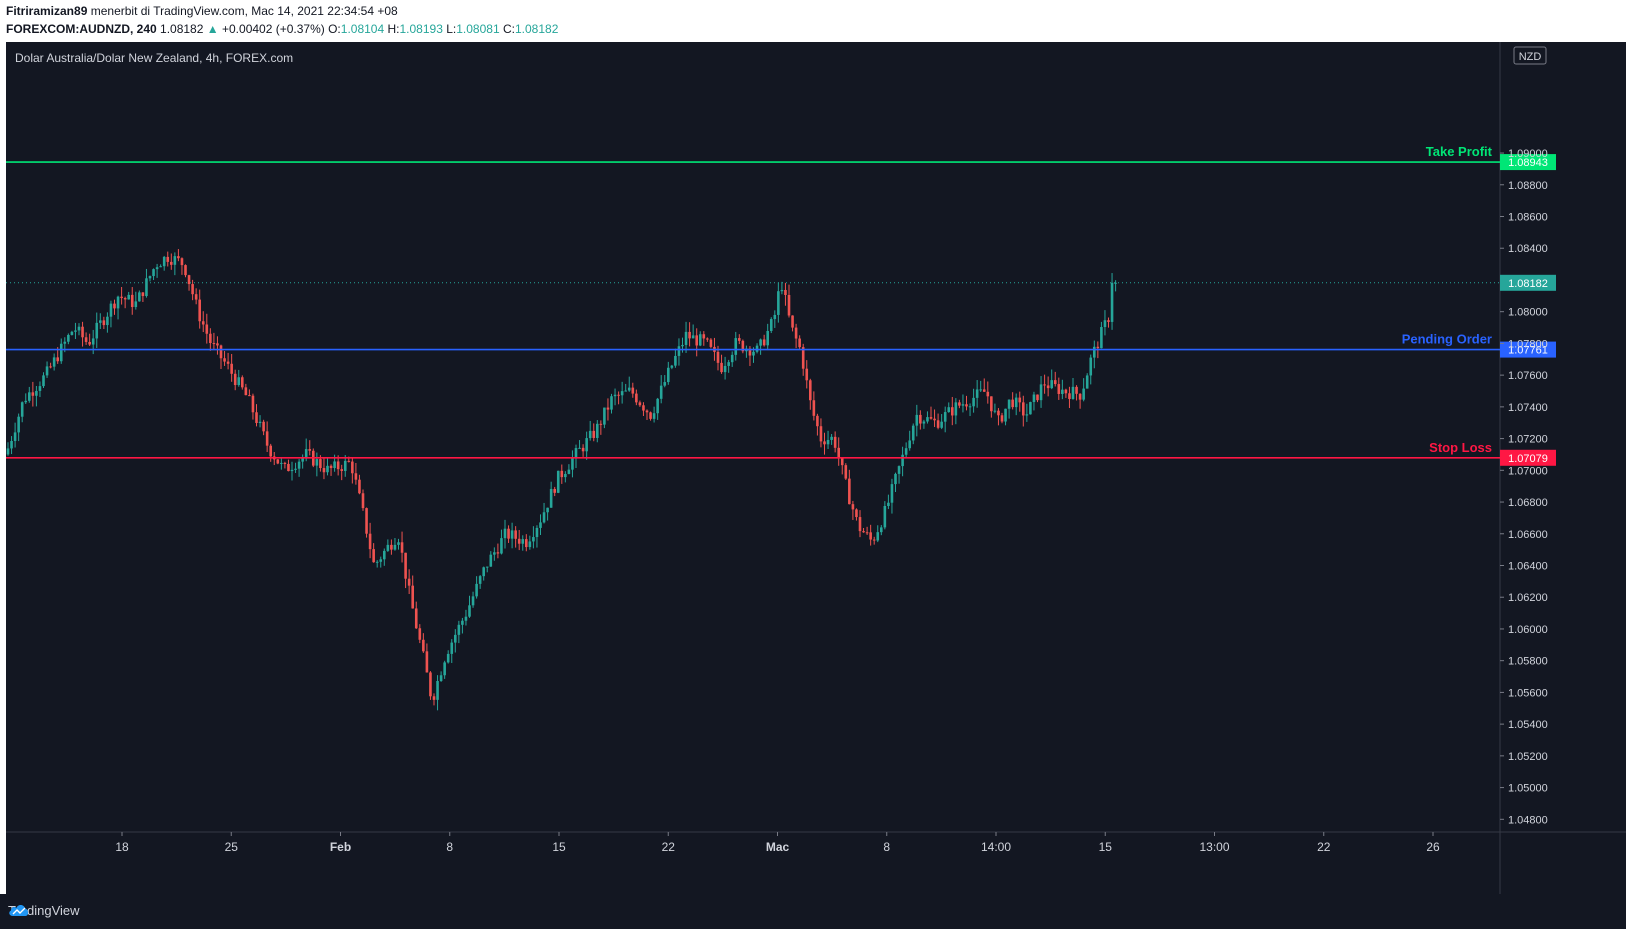 Image resolution: width=1626 pixels, height=929 pixels. What do you see at coordinates (47, 11) in the screenshot?
I see `publisher-name: Fitriramizan89` at bounding box center [47, 11].